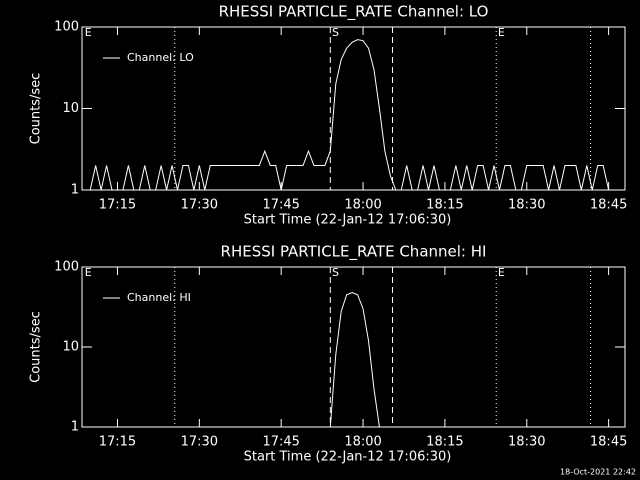 The width and height of the screenshot is (640, 480). What do you see at coordinates (354, 252) in the screenshot?
I see `chart-title: RHESSI PARTICLE_RATE Channel: HI` at bounding box center [354, 252].